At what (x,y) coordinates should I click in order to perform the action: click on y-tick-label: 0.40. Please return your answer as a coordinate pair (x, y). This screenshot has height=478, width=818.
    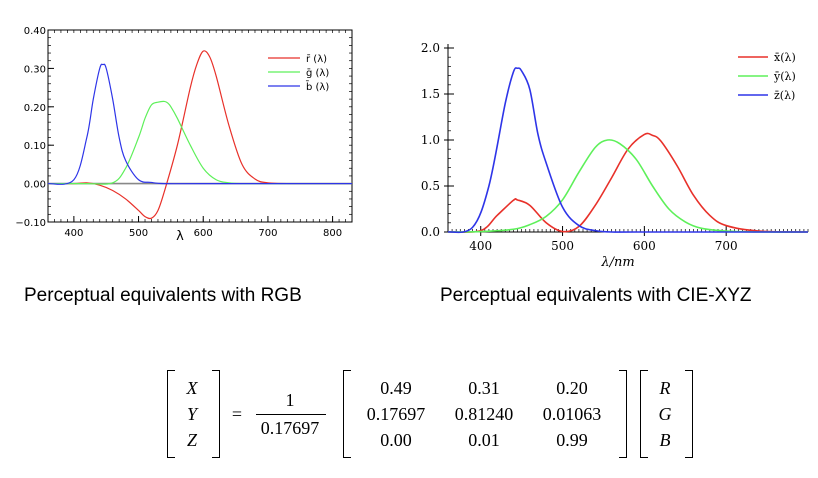
    Looking at the image, I should click on (35, 31).